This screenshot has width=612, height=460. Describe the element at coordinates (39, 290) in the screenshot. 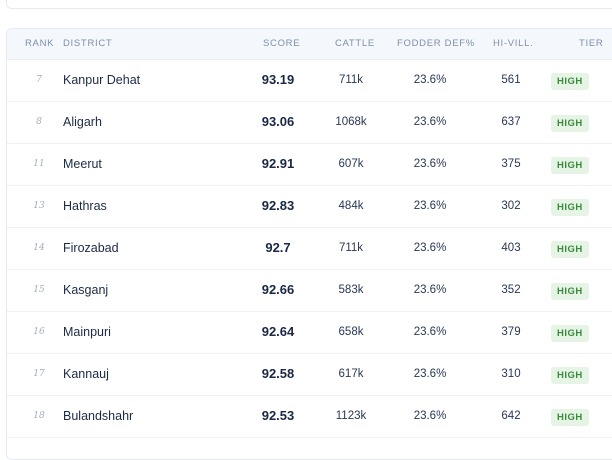

I see `rank-cell: 15` at that location.